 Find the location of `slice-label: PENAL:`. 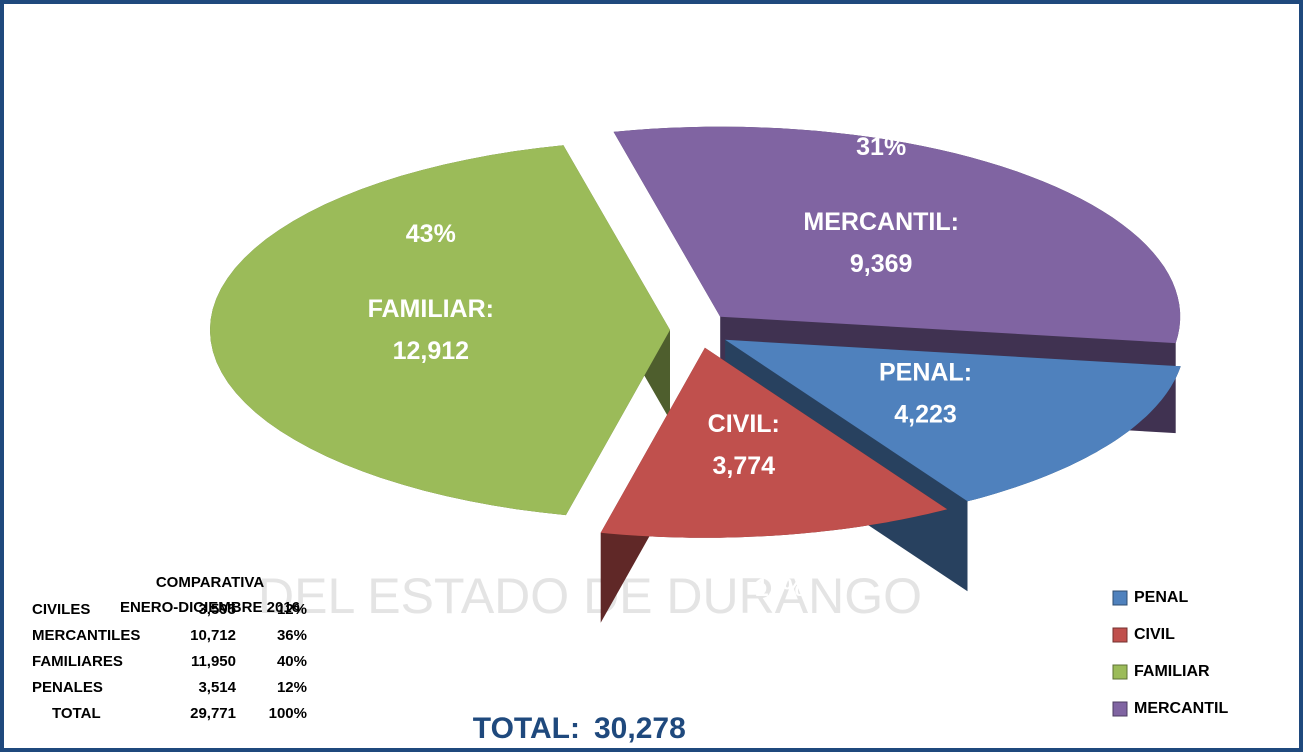

slice-label: PENAL: is located at coordinates (925, 372).